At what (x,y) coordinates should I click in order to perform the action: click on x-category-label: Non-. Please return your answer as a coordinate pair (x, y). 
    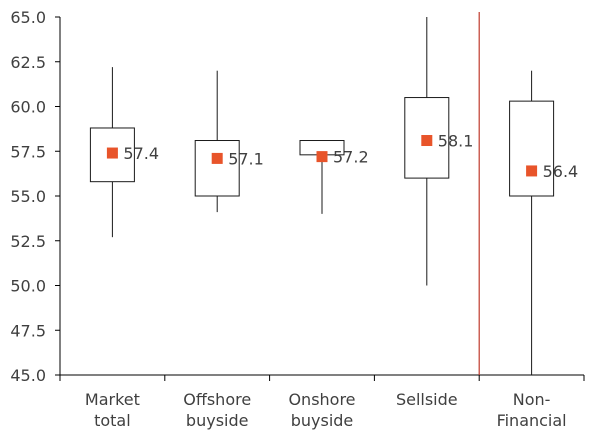
    Looking at the image, I should click on (532, 399).